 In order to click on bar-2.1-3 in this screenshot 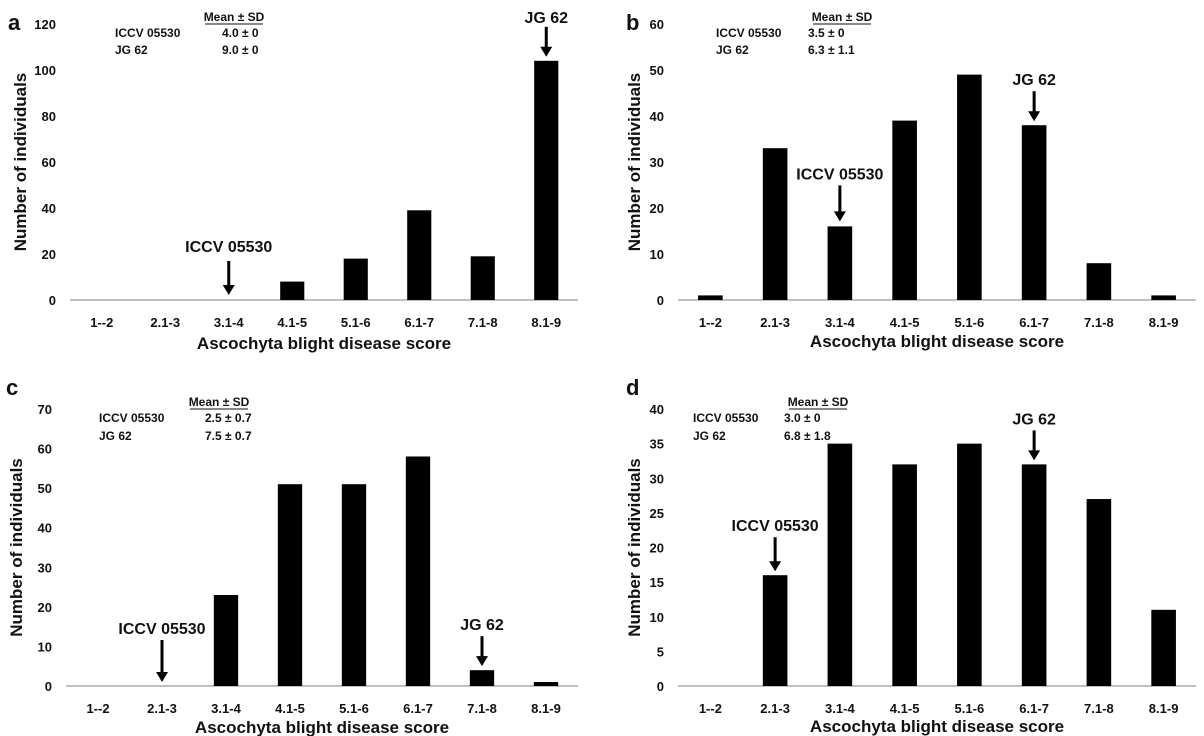, I will do `click(775, 224)`.